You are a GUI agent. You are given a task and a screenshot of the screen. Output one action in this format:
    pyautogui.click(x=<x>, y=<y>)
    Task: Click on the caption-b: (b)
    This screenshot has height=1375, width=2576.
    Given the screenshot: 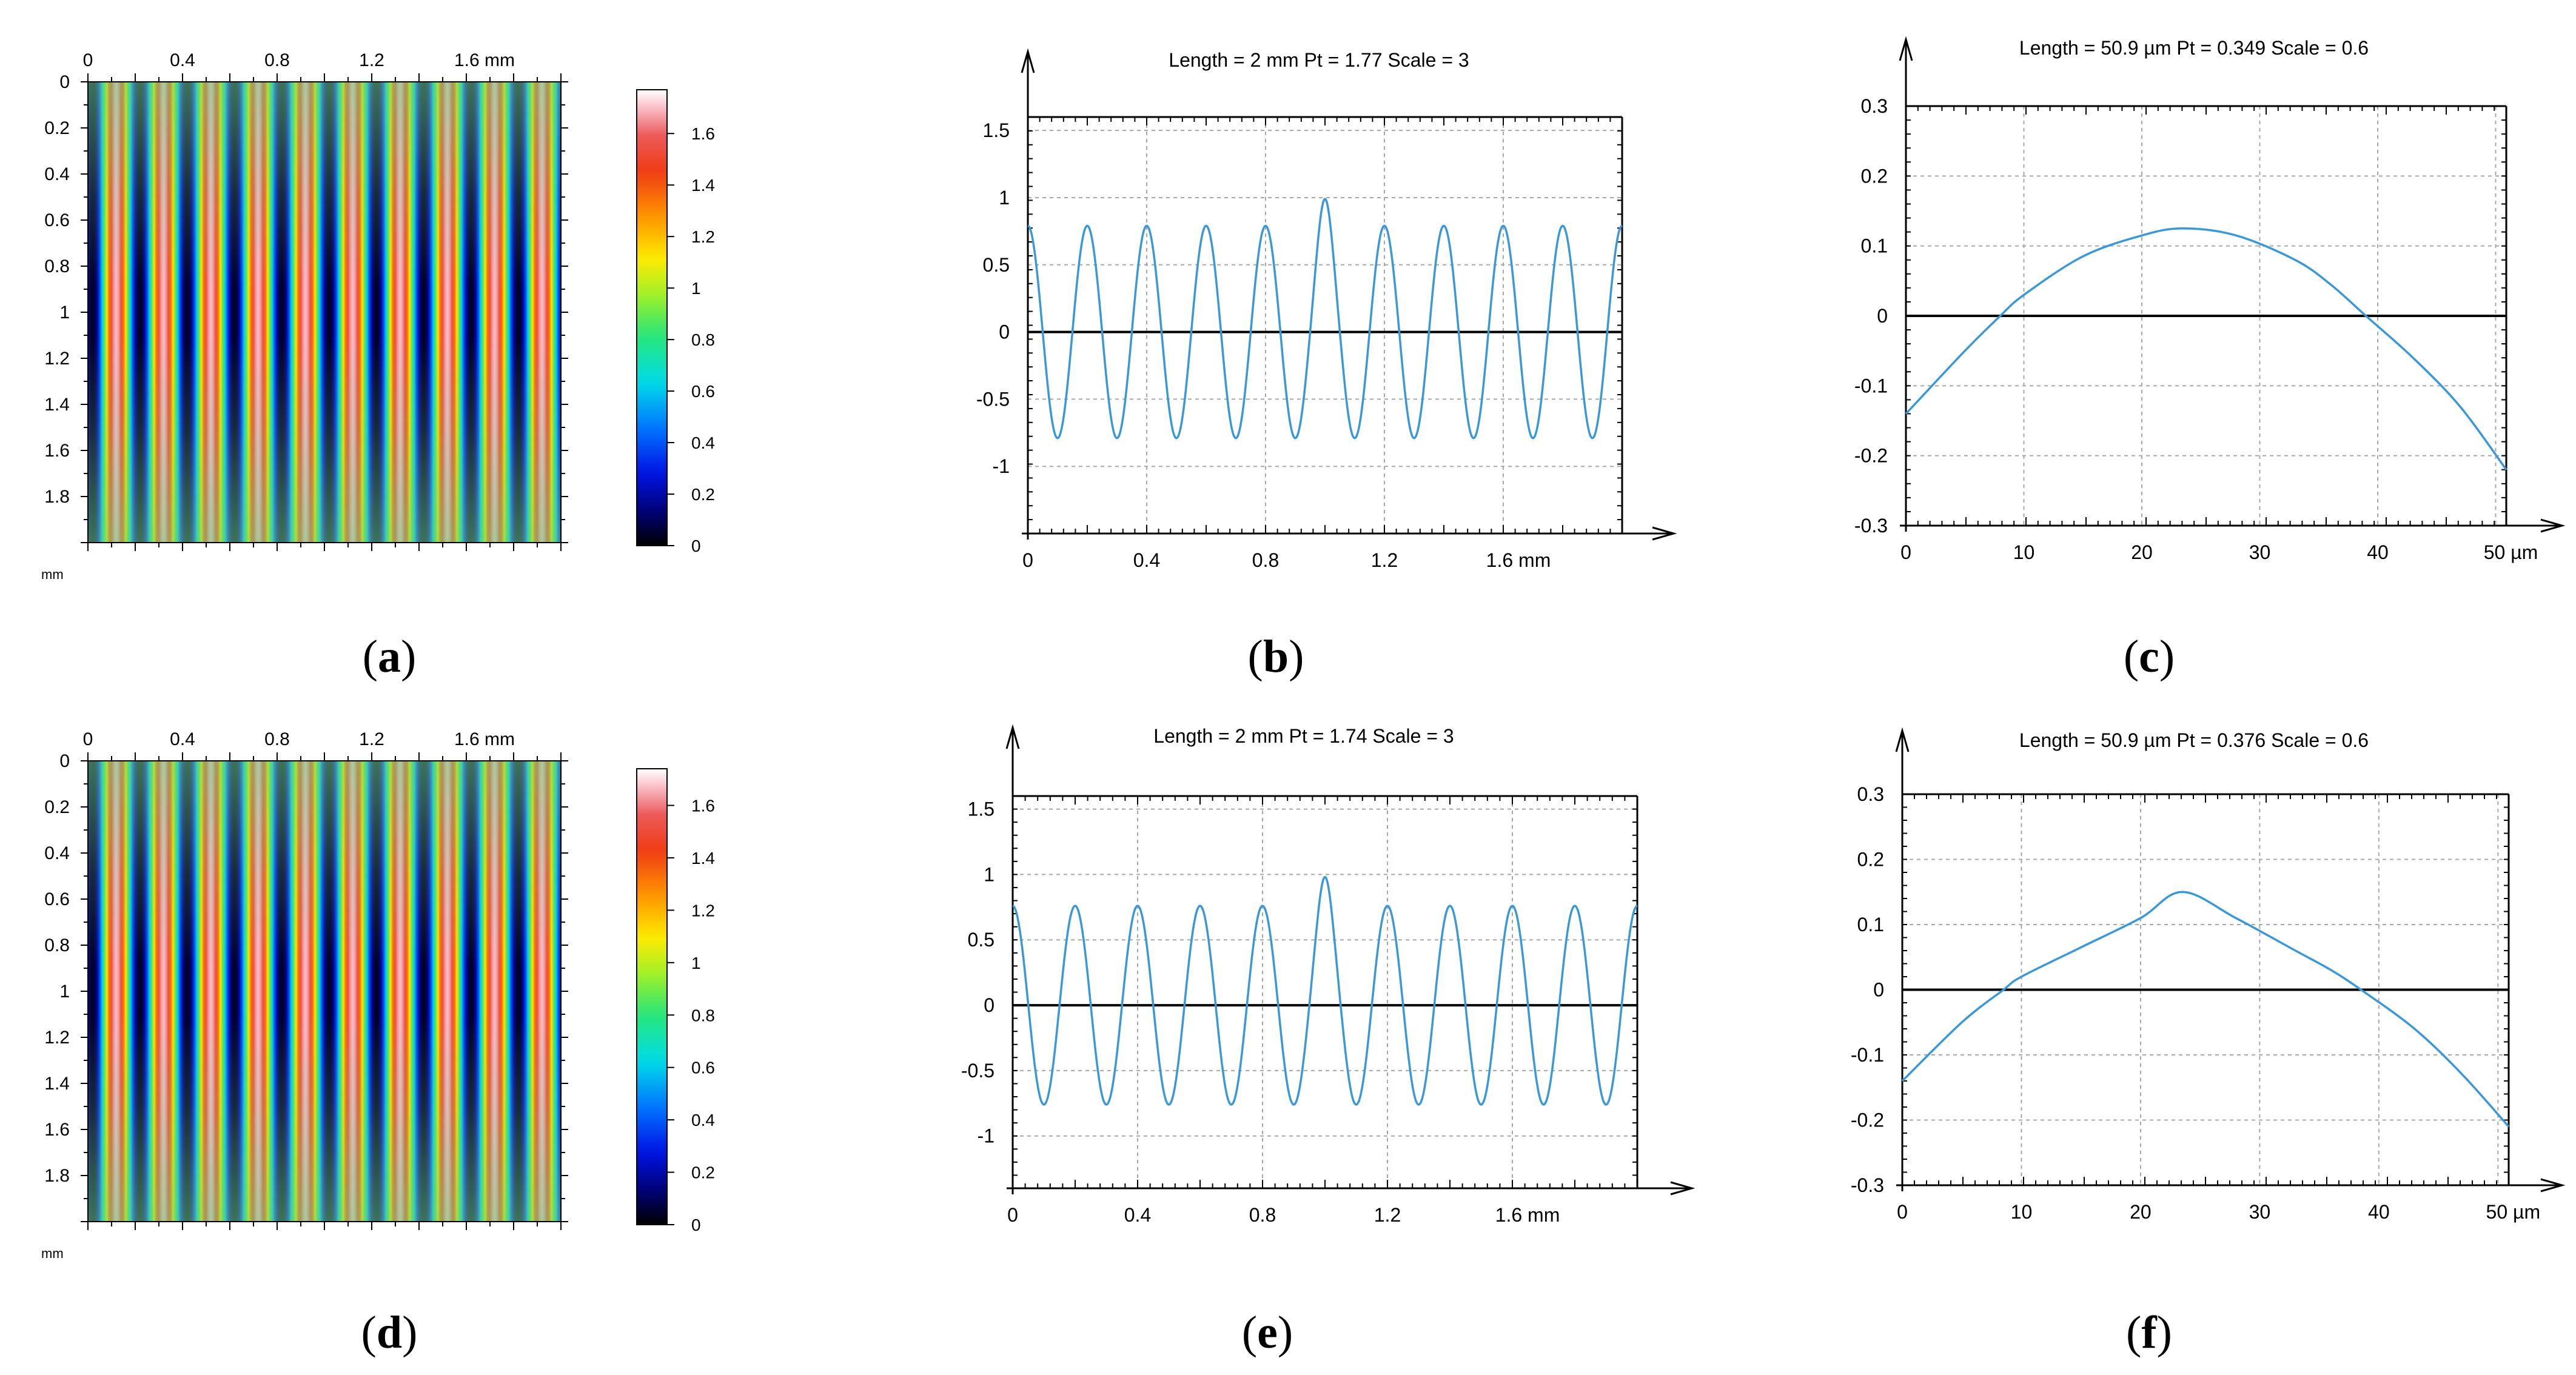 What is the action you would take?
    pyautogui.click(x=1275, y=656)
    